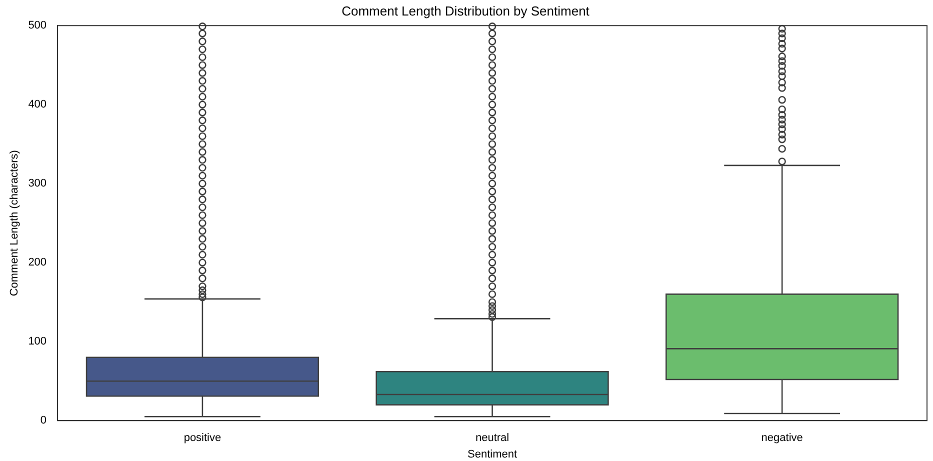  What do you see at coordinates (37, 342) in the screenshot?
I see `y-tick-label: 100` at bounding box center [37, 342].